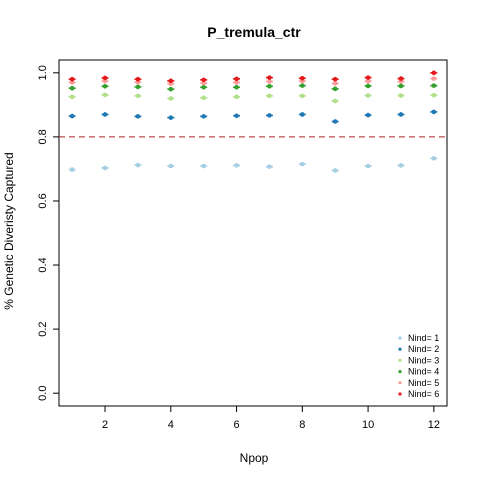 This screenshot has width=480, height=480. Describe the element at coordinates (368, 425) in the screenshot. I see `x-tick-label: 10` at that location.